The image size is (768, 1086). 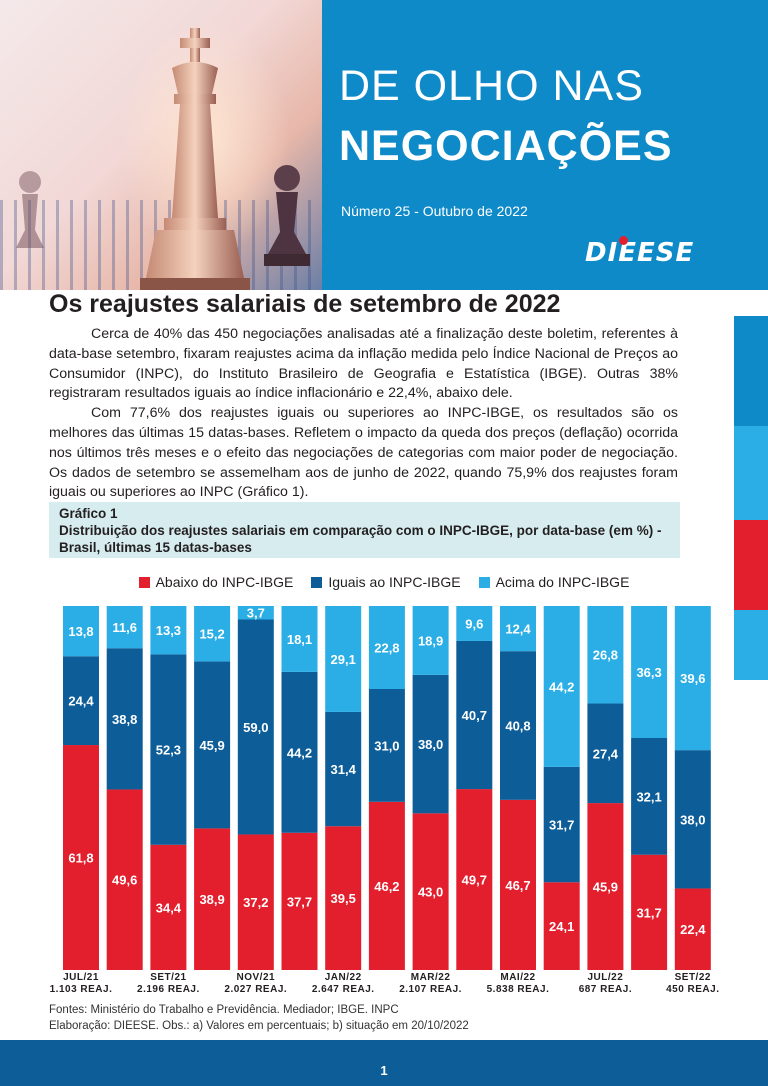 I want to click on data-label: 18,9, so click(x=430, y=640).